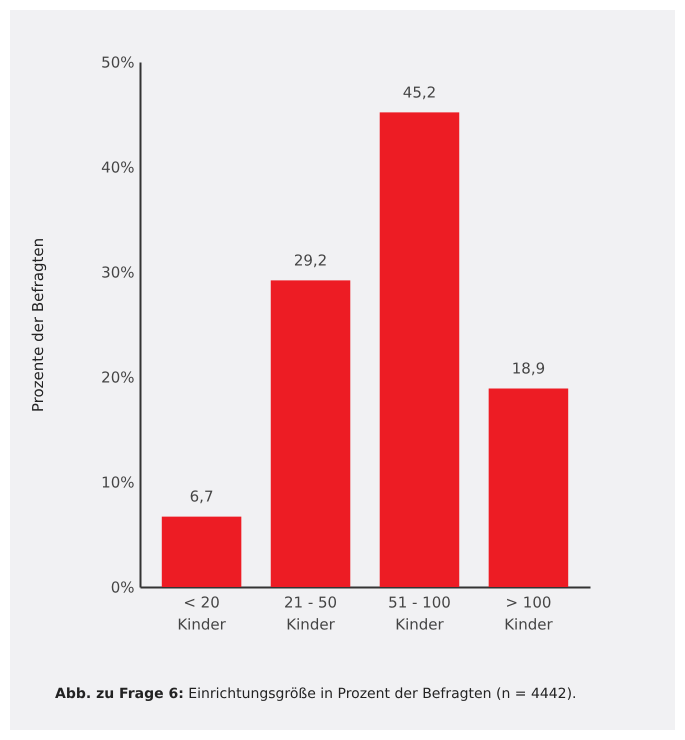  Describe the element at coordinates (316, 694) in the screenshot. I see `text: Abb. zu Frage 6: Einrichtungsgröße in Prozent der Befragten (n = 4442).` at that location.